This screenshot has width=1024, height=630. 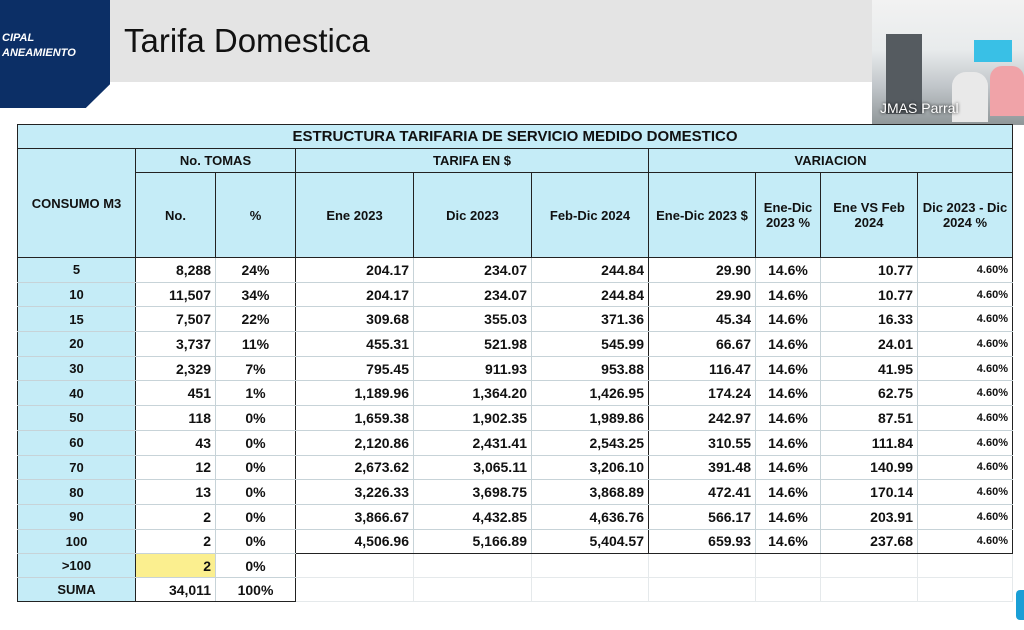 What do you see at coordinates (76, 294) in the screenshot?
I see `consumo-cell: 10` at bounding box center [76, 294].